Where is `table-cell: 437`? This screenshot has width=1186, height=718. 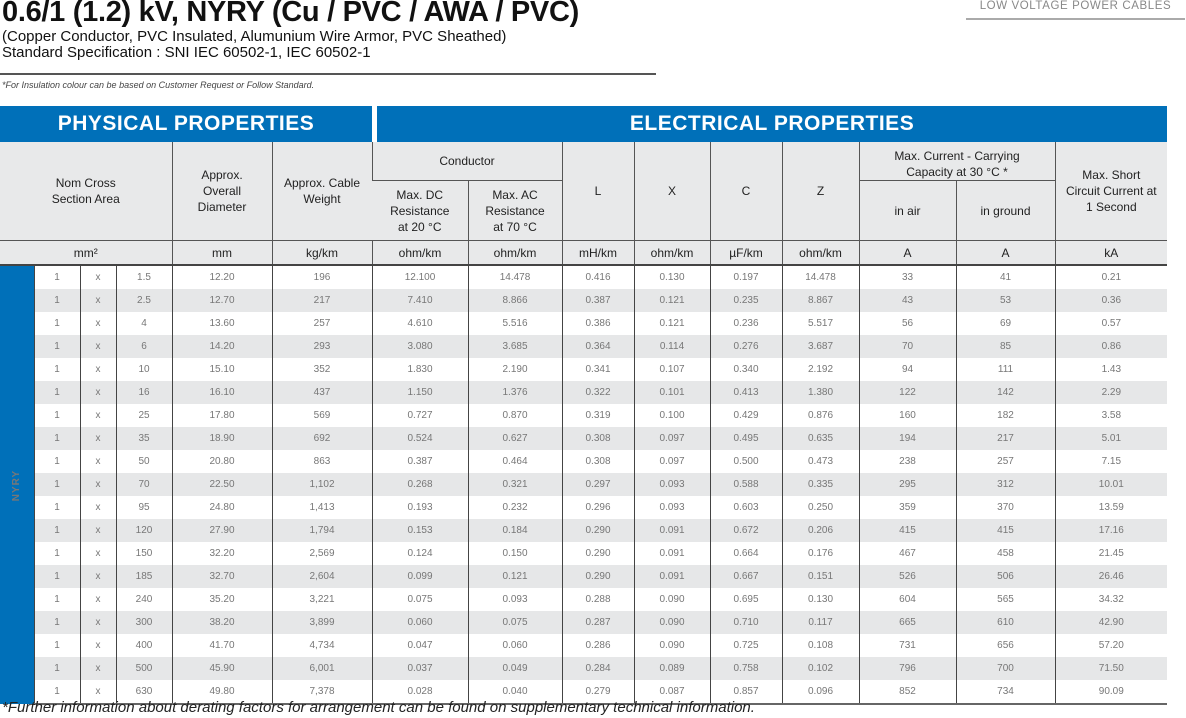 table-cell: 437 is located at coordinates (321, 392).